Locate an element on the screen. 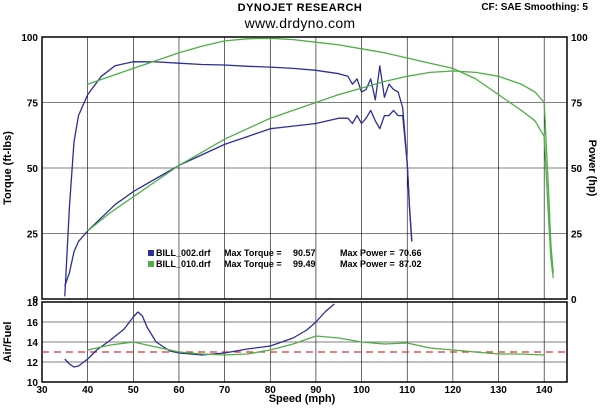 The height and width of the screenshot is (408, 600). legend-power-label-run1: Max Power = is located at coordinates (367, 253).